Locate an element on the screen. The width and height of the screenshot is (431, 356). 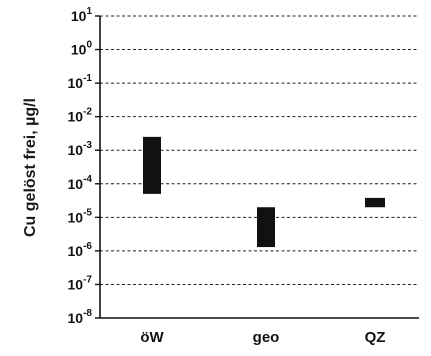
y-tick-label: 10⁻⁷ is located at coordinates (80, 283).